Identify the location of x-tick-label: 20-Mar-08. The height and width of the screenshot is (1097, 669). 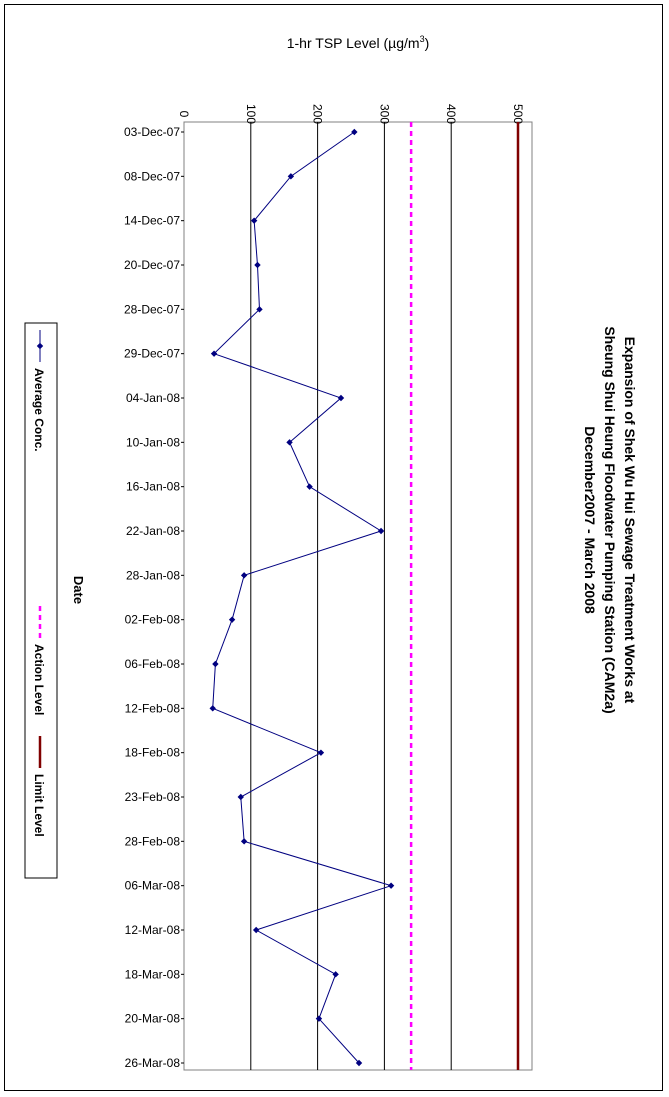
(153, 1019).